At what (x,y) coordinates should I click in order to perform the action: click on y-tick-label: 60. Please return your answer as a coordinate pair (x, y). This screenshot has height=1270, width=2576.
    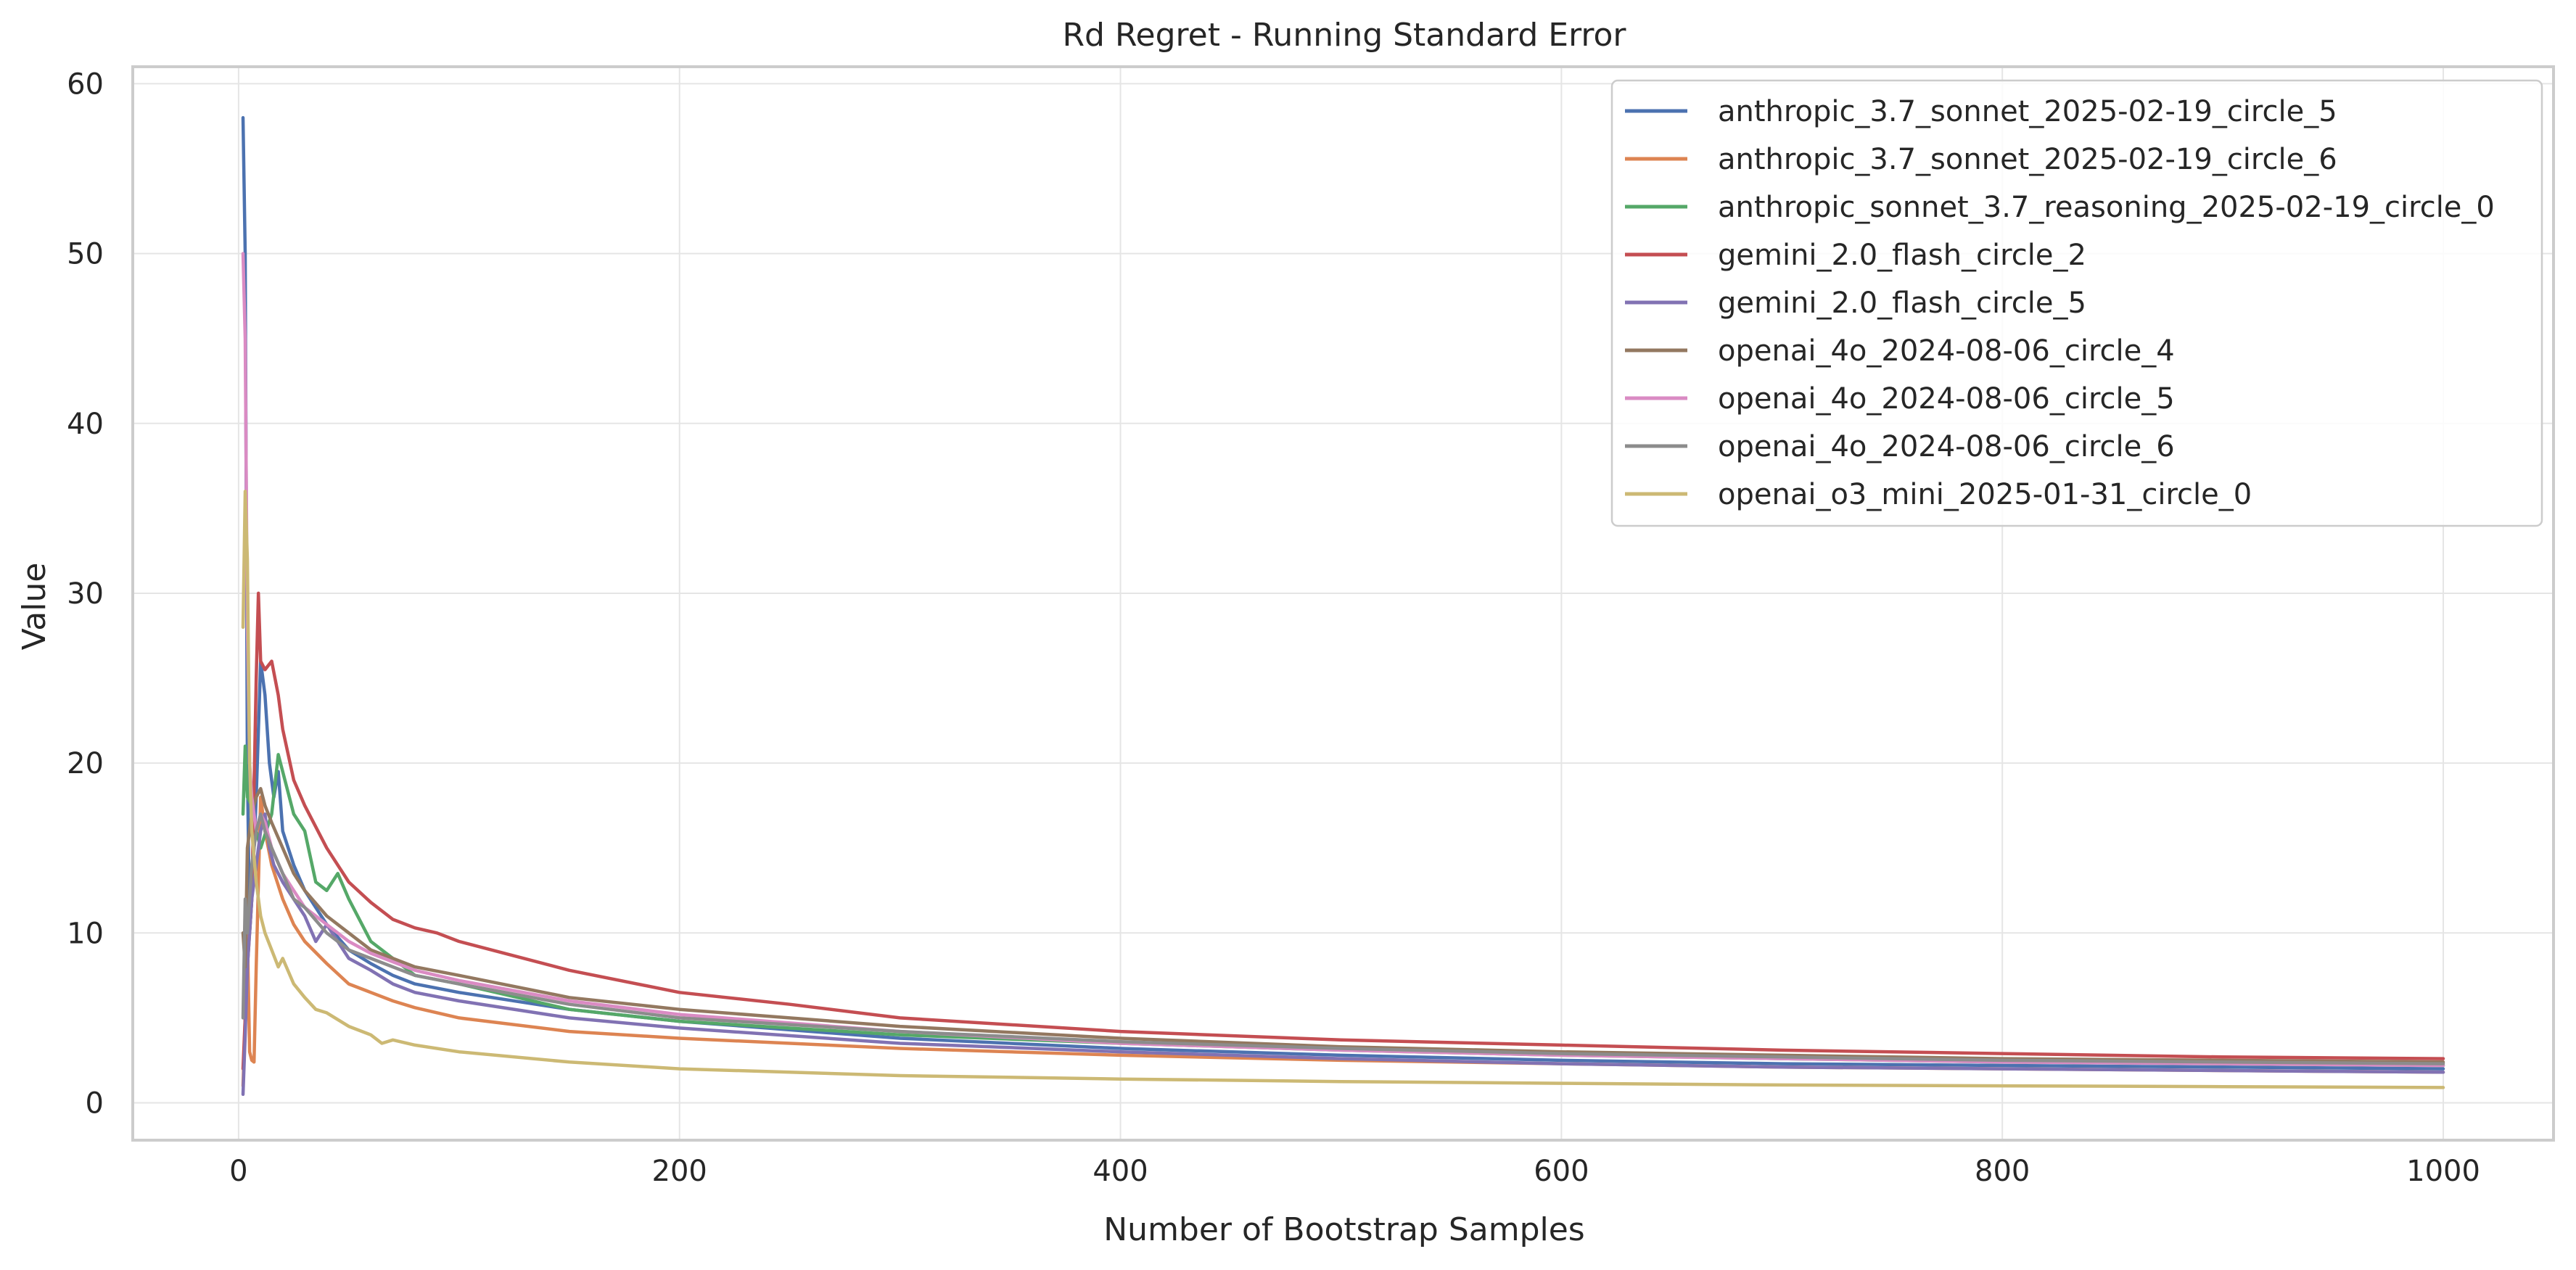
    Looking at the image, I should click on (85, 84).